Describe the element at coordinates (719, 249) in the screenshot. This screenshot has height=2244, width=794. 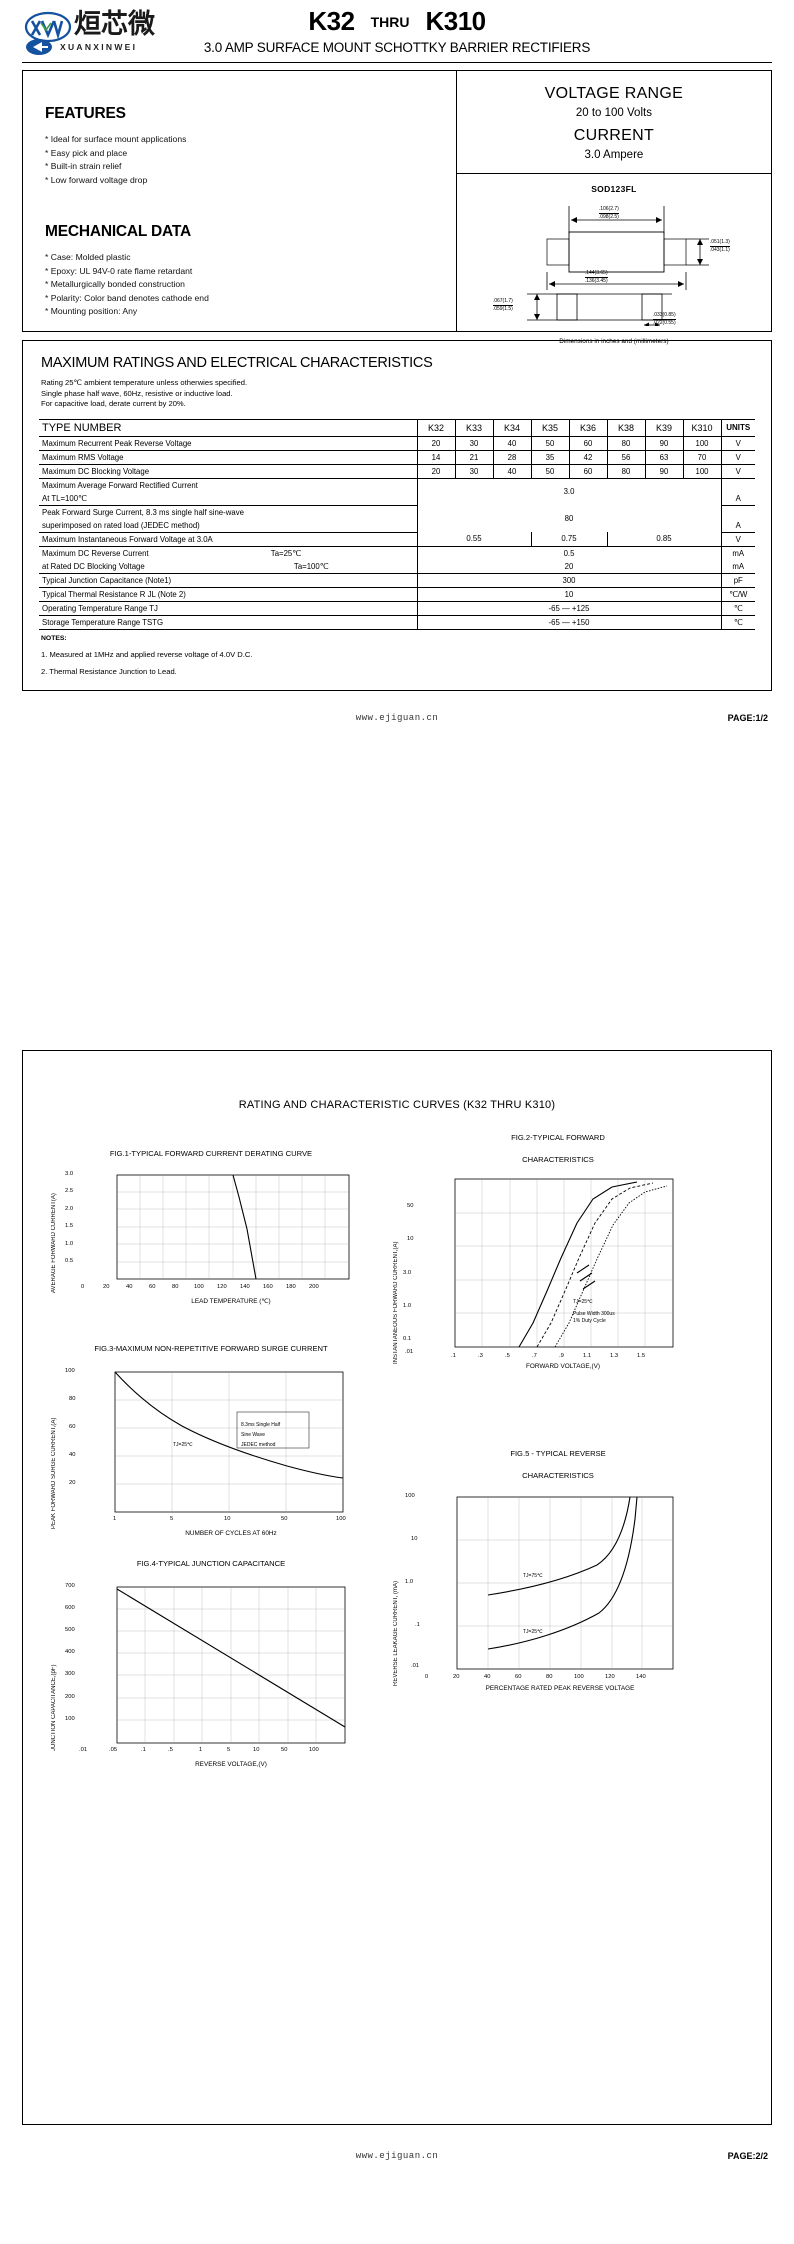
I see `dim-height-bottom: .043(1.1)` at that location.